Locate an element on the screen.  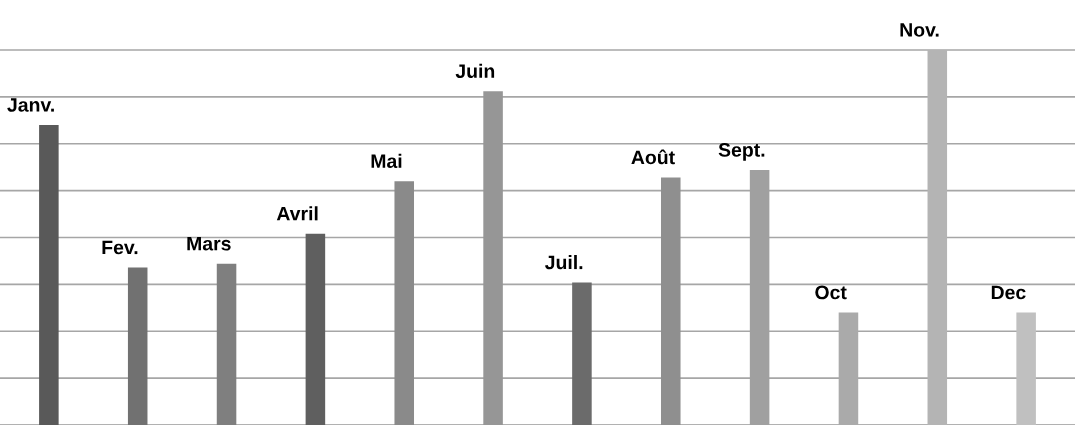
x-tick-label: Avril is located at coordinates (297, 213).